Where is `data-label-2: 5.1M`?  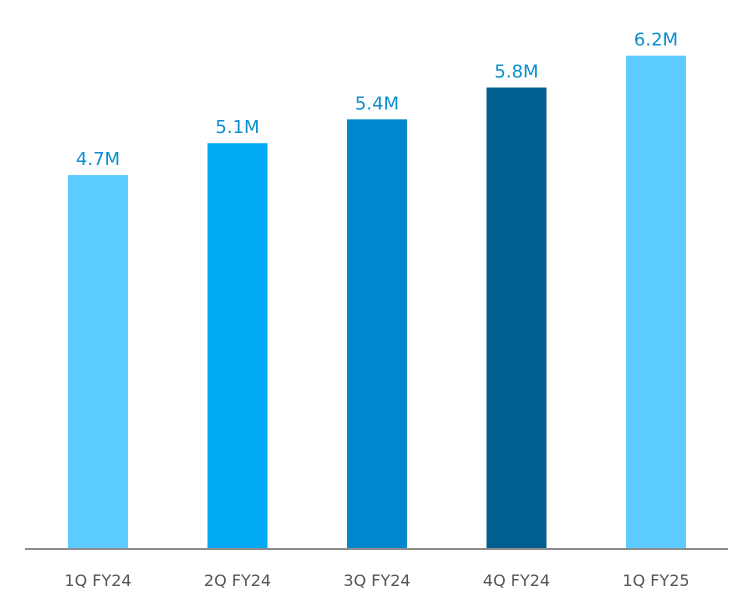
data-label-2: 5.1M is located at coordinates (237, 127).